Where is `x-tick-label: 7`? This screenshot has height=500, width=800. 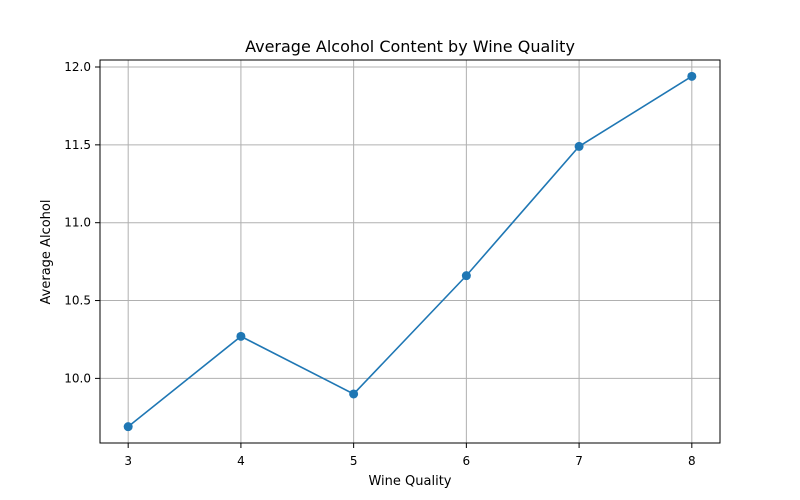 x-tick-label: 7 is located at coordinates (579, 461).